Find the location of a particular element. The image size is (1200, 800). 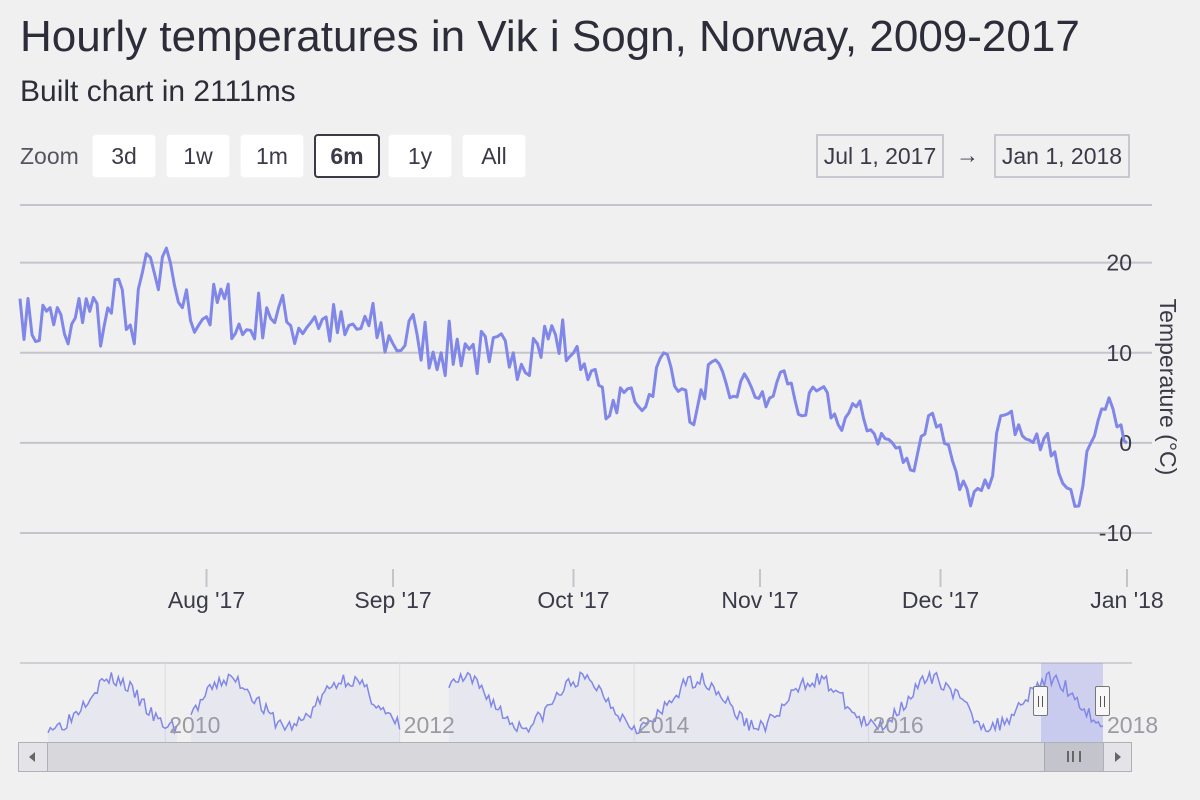

x-tick-label: Jan '18 is located at coordinates (1126, 600).